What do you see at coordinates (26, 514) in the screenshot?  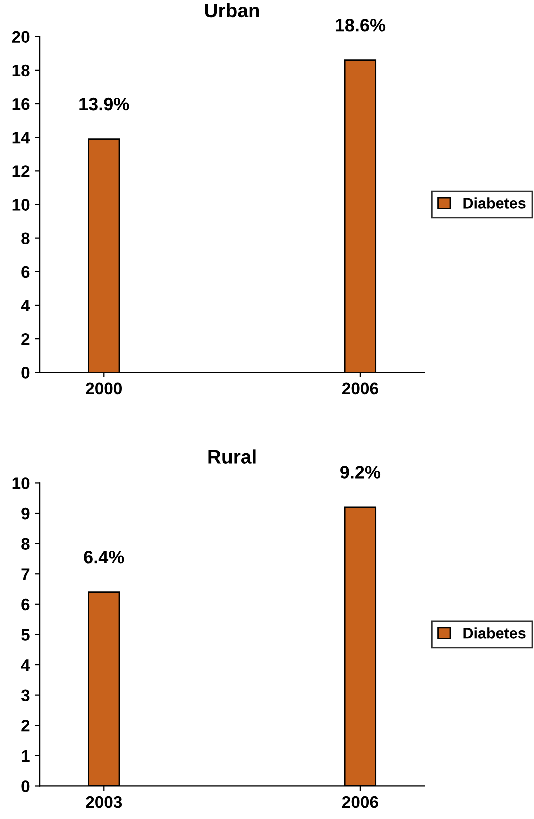 I see `y-tick-label: 9` at bounding box center [26, 514].